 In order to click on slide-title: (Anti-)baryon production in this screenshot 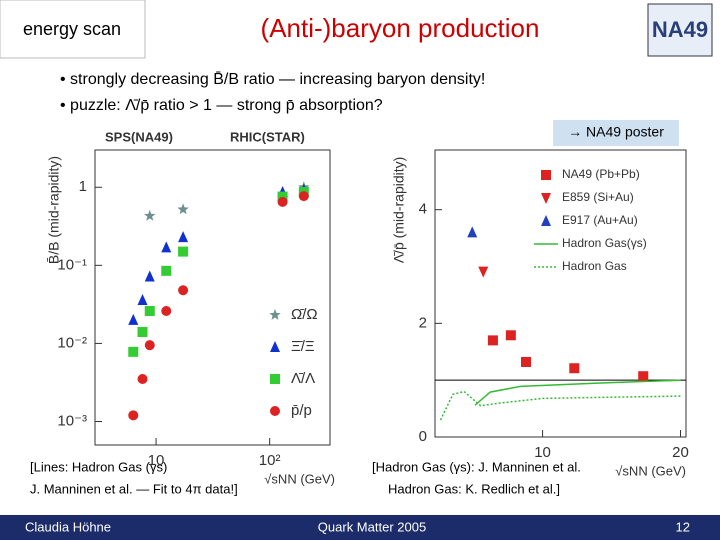, I will do `click(400, 28)`.